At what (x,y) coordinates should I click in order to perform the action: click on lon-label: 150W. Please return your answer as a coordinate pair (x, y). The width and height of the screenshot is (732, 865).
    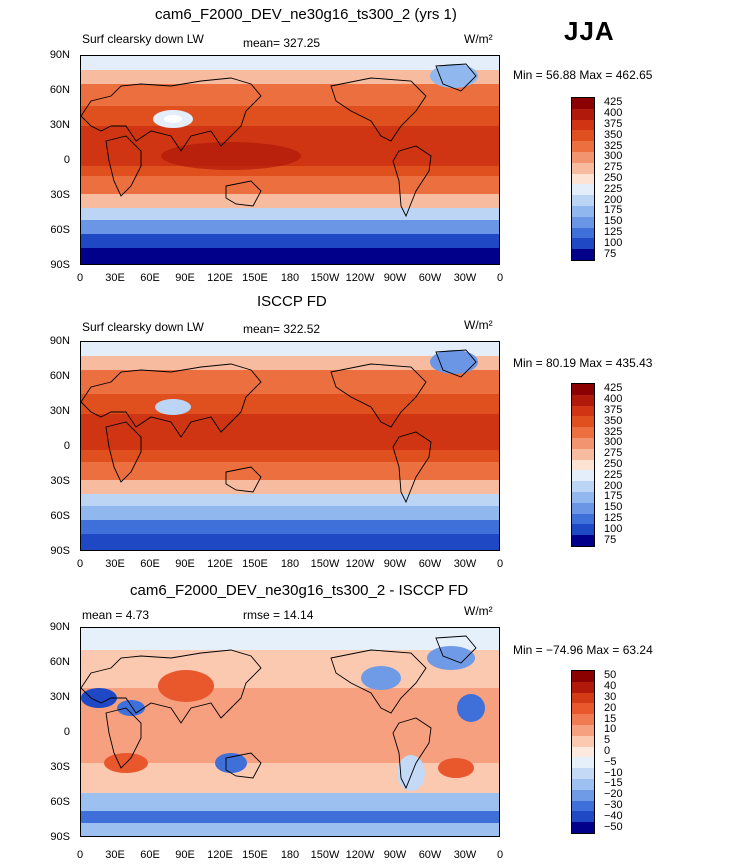
    Looking at the image, I should click on (325, 278).